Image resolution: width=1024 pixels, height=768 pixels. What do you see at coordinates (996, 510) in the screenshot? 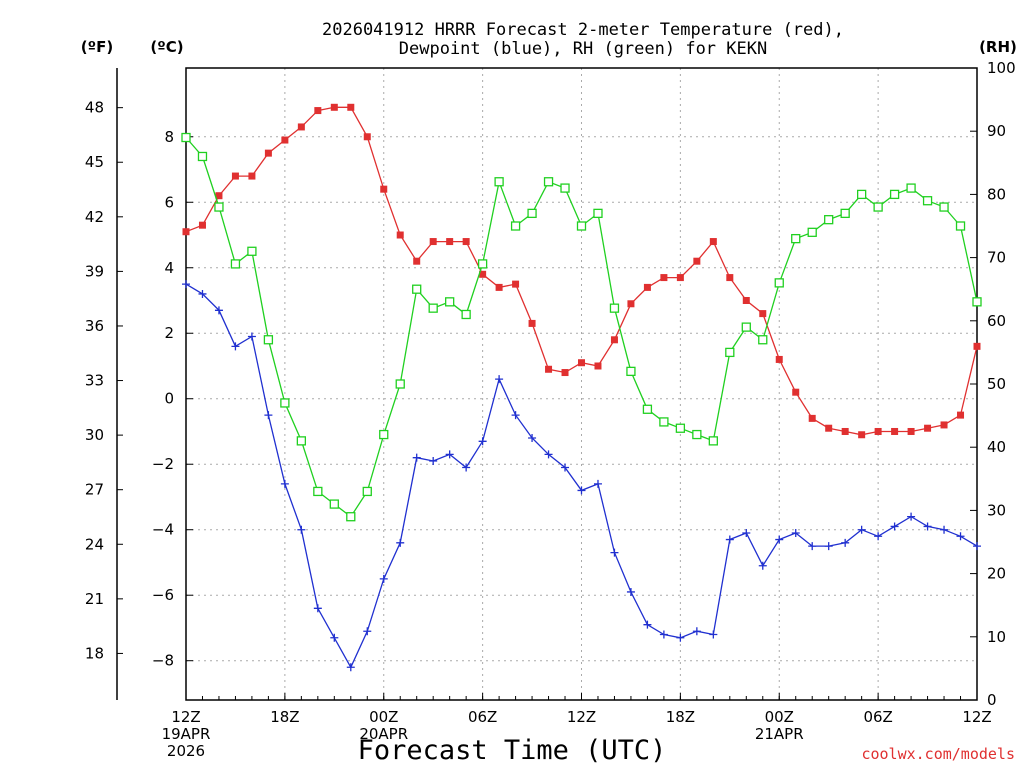
I see `rh-tick-label: 30` at bounding box center [996, 510].